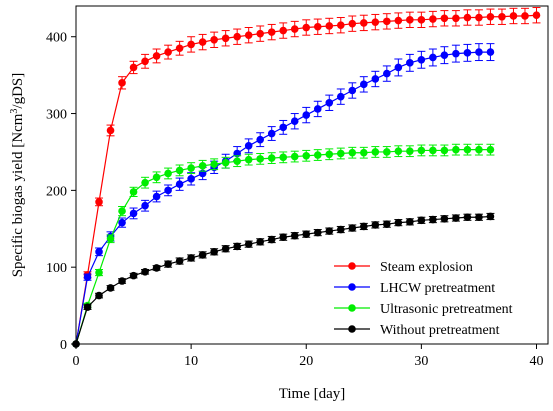 The height and width of the screenshot is (411, 553). I want to click on x-tick-label: 10, so click(191, 361).